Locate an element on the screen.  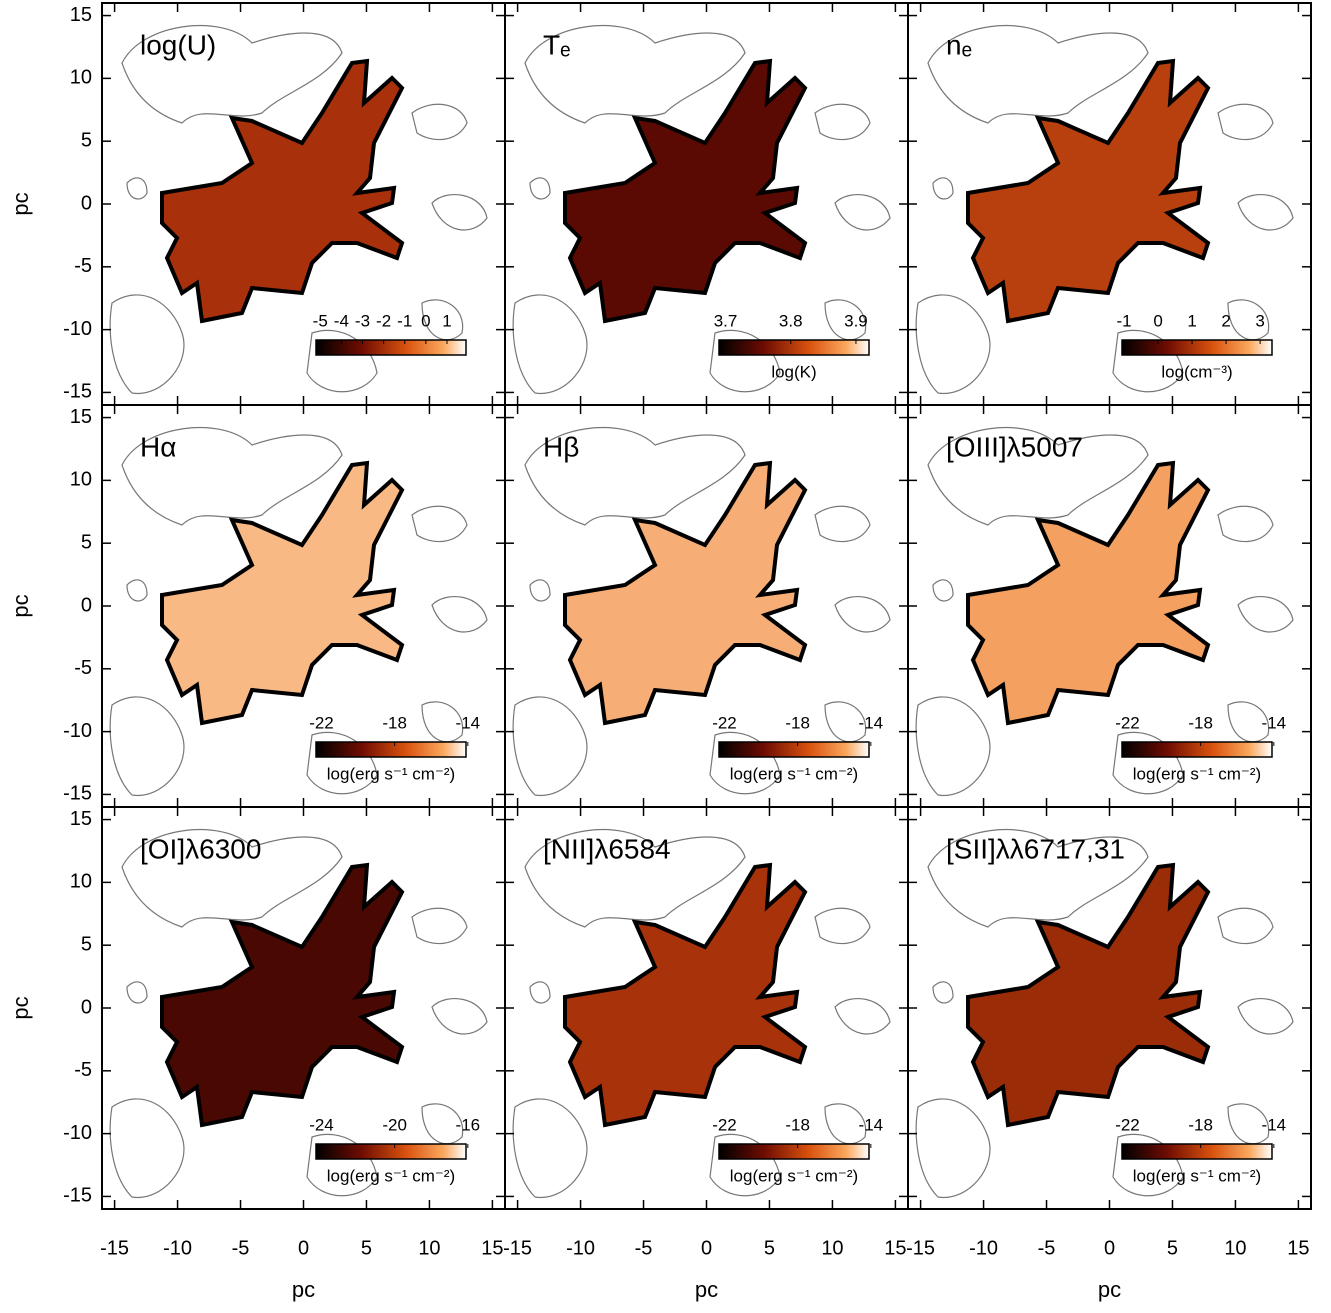
panel: Tₑ 3.7 3.8 3.9 log(K) is located at coordinates (706, 204).